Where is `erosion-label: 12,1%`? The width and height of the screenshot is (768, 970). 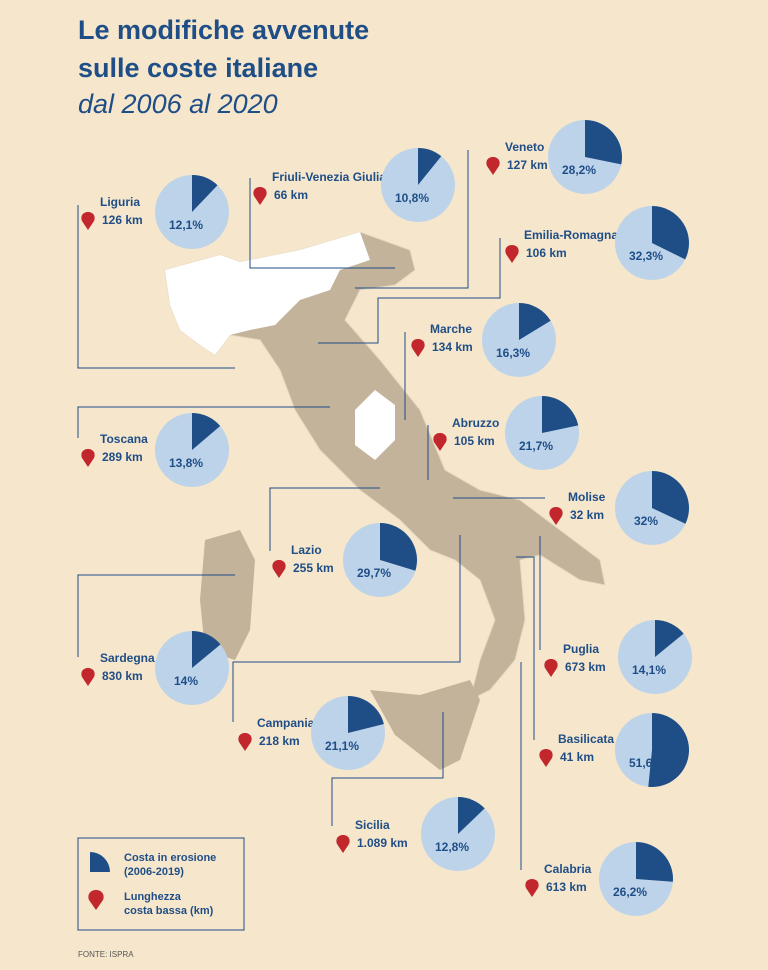 erosion-label: 12,1% is located at coordinates (186, 225).